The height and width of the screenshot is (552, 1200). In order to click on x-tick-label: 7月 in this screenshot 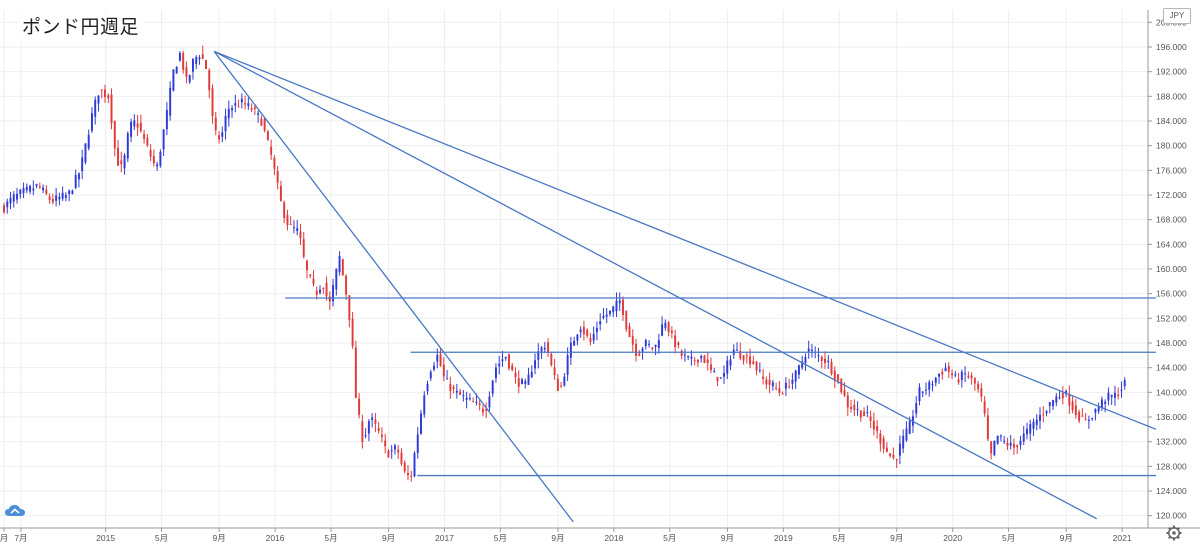, I will do `click(20, 538)`.